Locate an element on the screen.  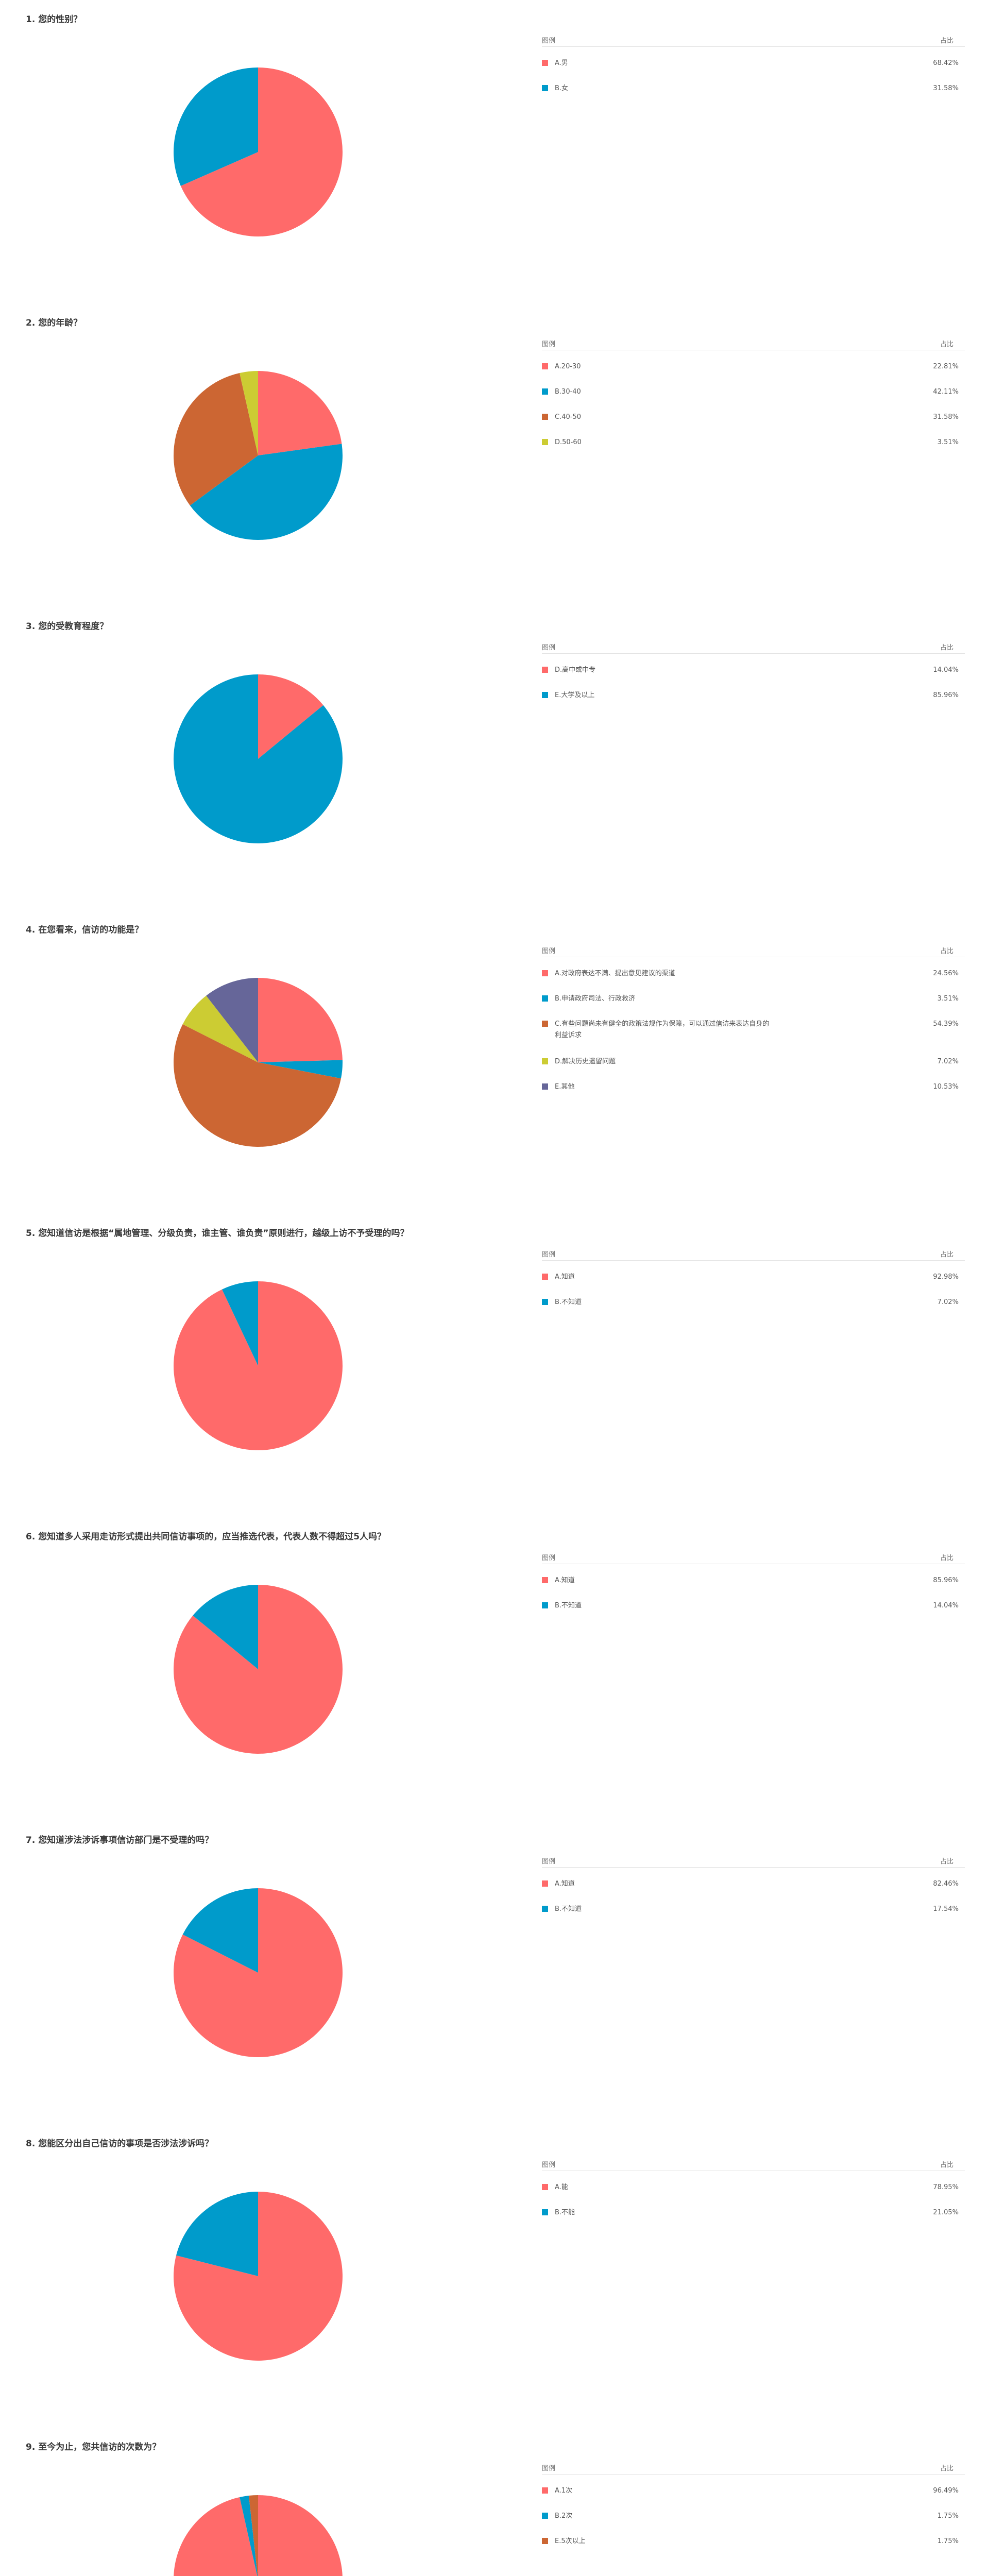
legend-row: E.5次以上 1.75% is located at coordinates (753, 2548).